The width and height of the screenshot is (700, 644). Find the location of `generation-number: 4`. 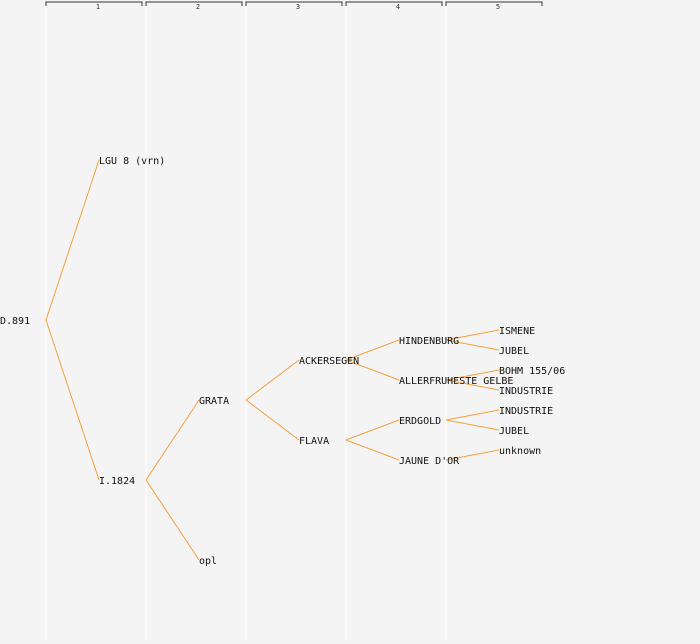

generation-number: 4 is located at coordinates (398, 7).